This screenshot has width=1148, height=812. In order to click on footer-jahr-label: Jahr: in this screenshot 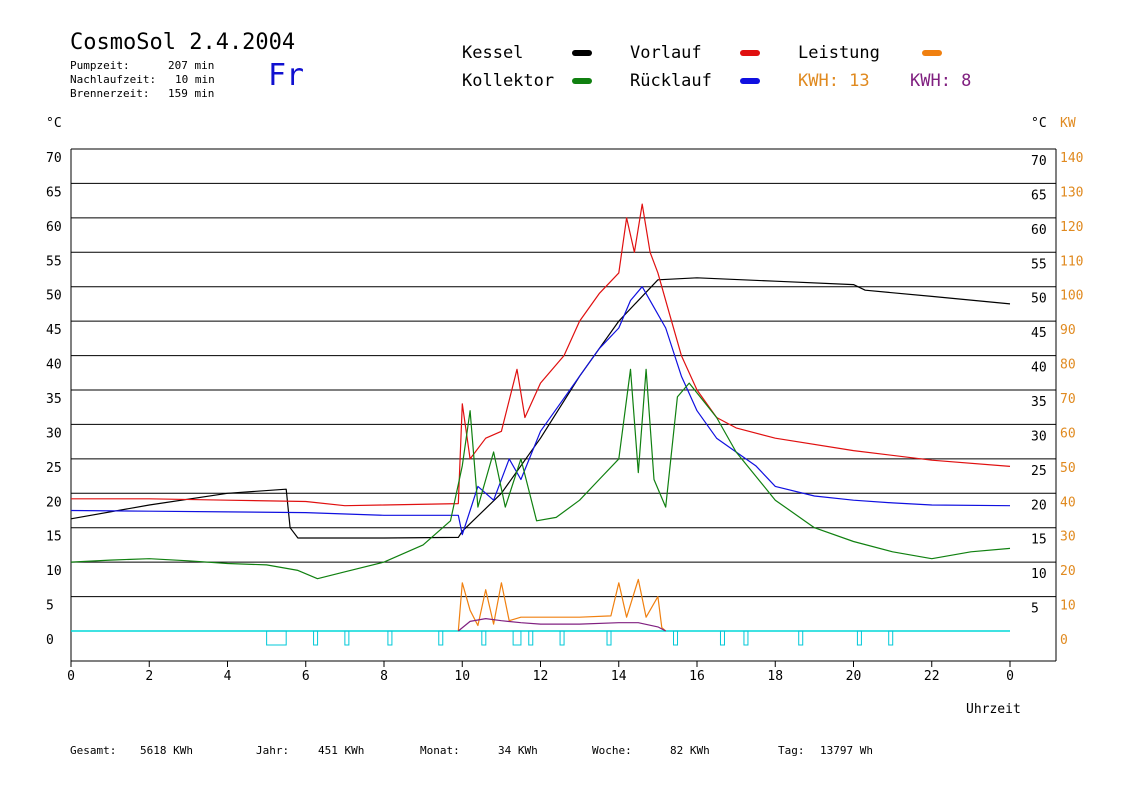, I will do `click(273, 750)`.